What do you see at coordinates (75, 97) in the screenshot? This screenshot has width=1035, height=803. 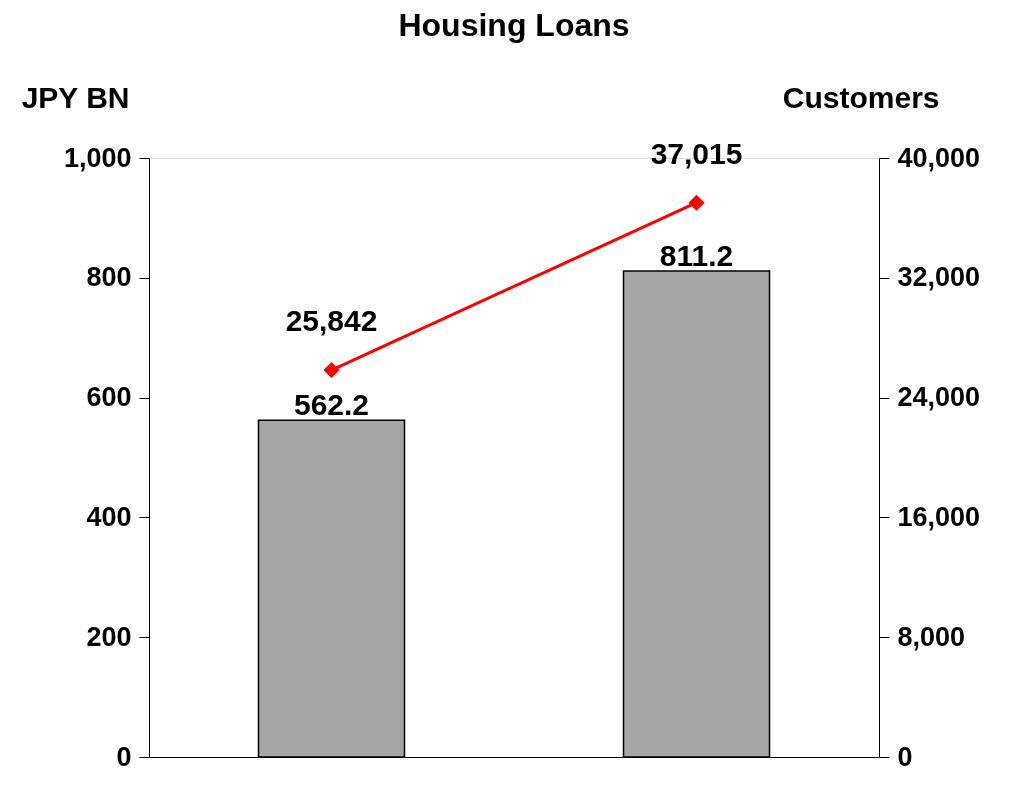 I see `y-axis-title: JPY BN` at bounding box center [75, 97].